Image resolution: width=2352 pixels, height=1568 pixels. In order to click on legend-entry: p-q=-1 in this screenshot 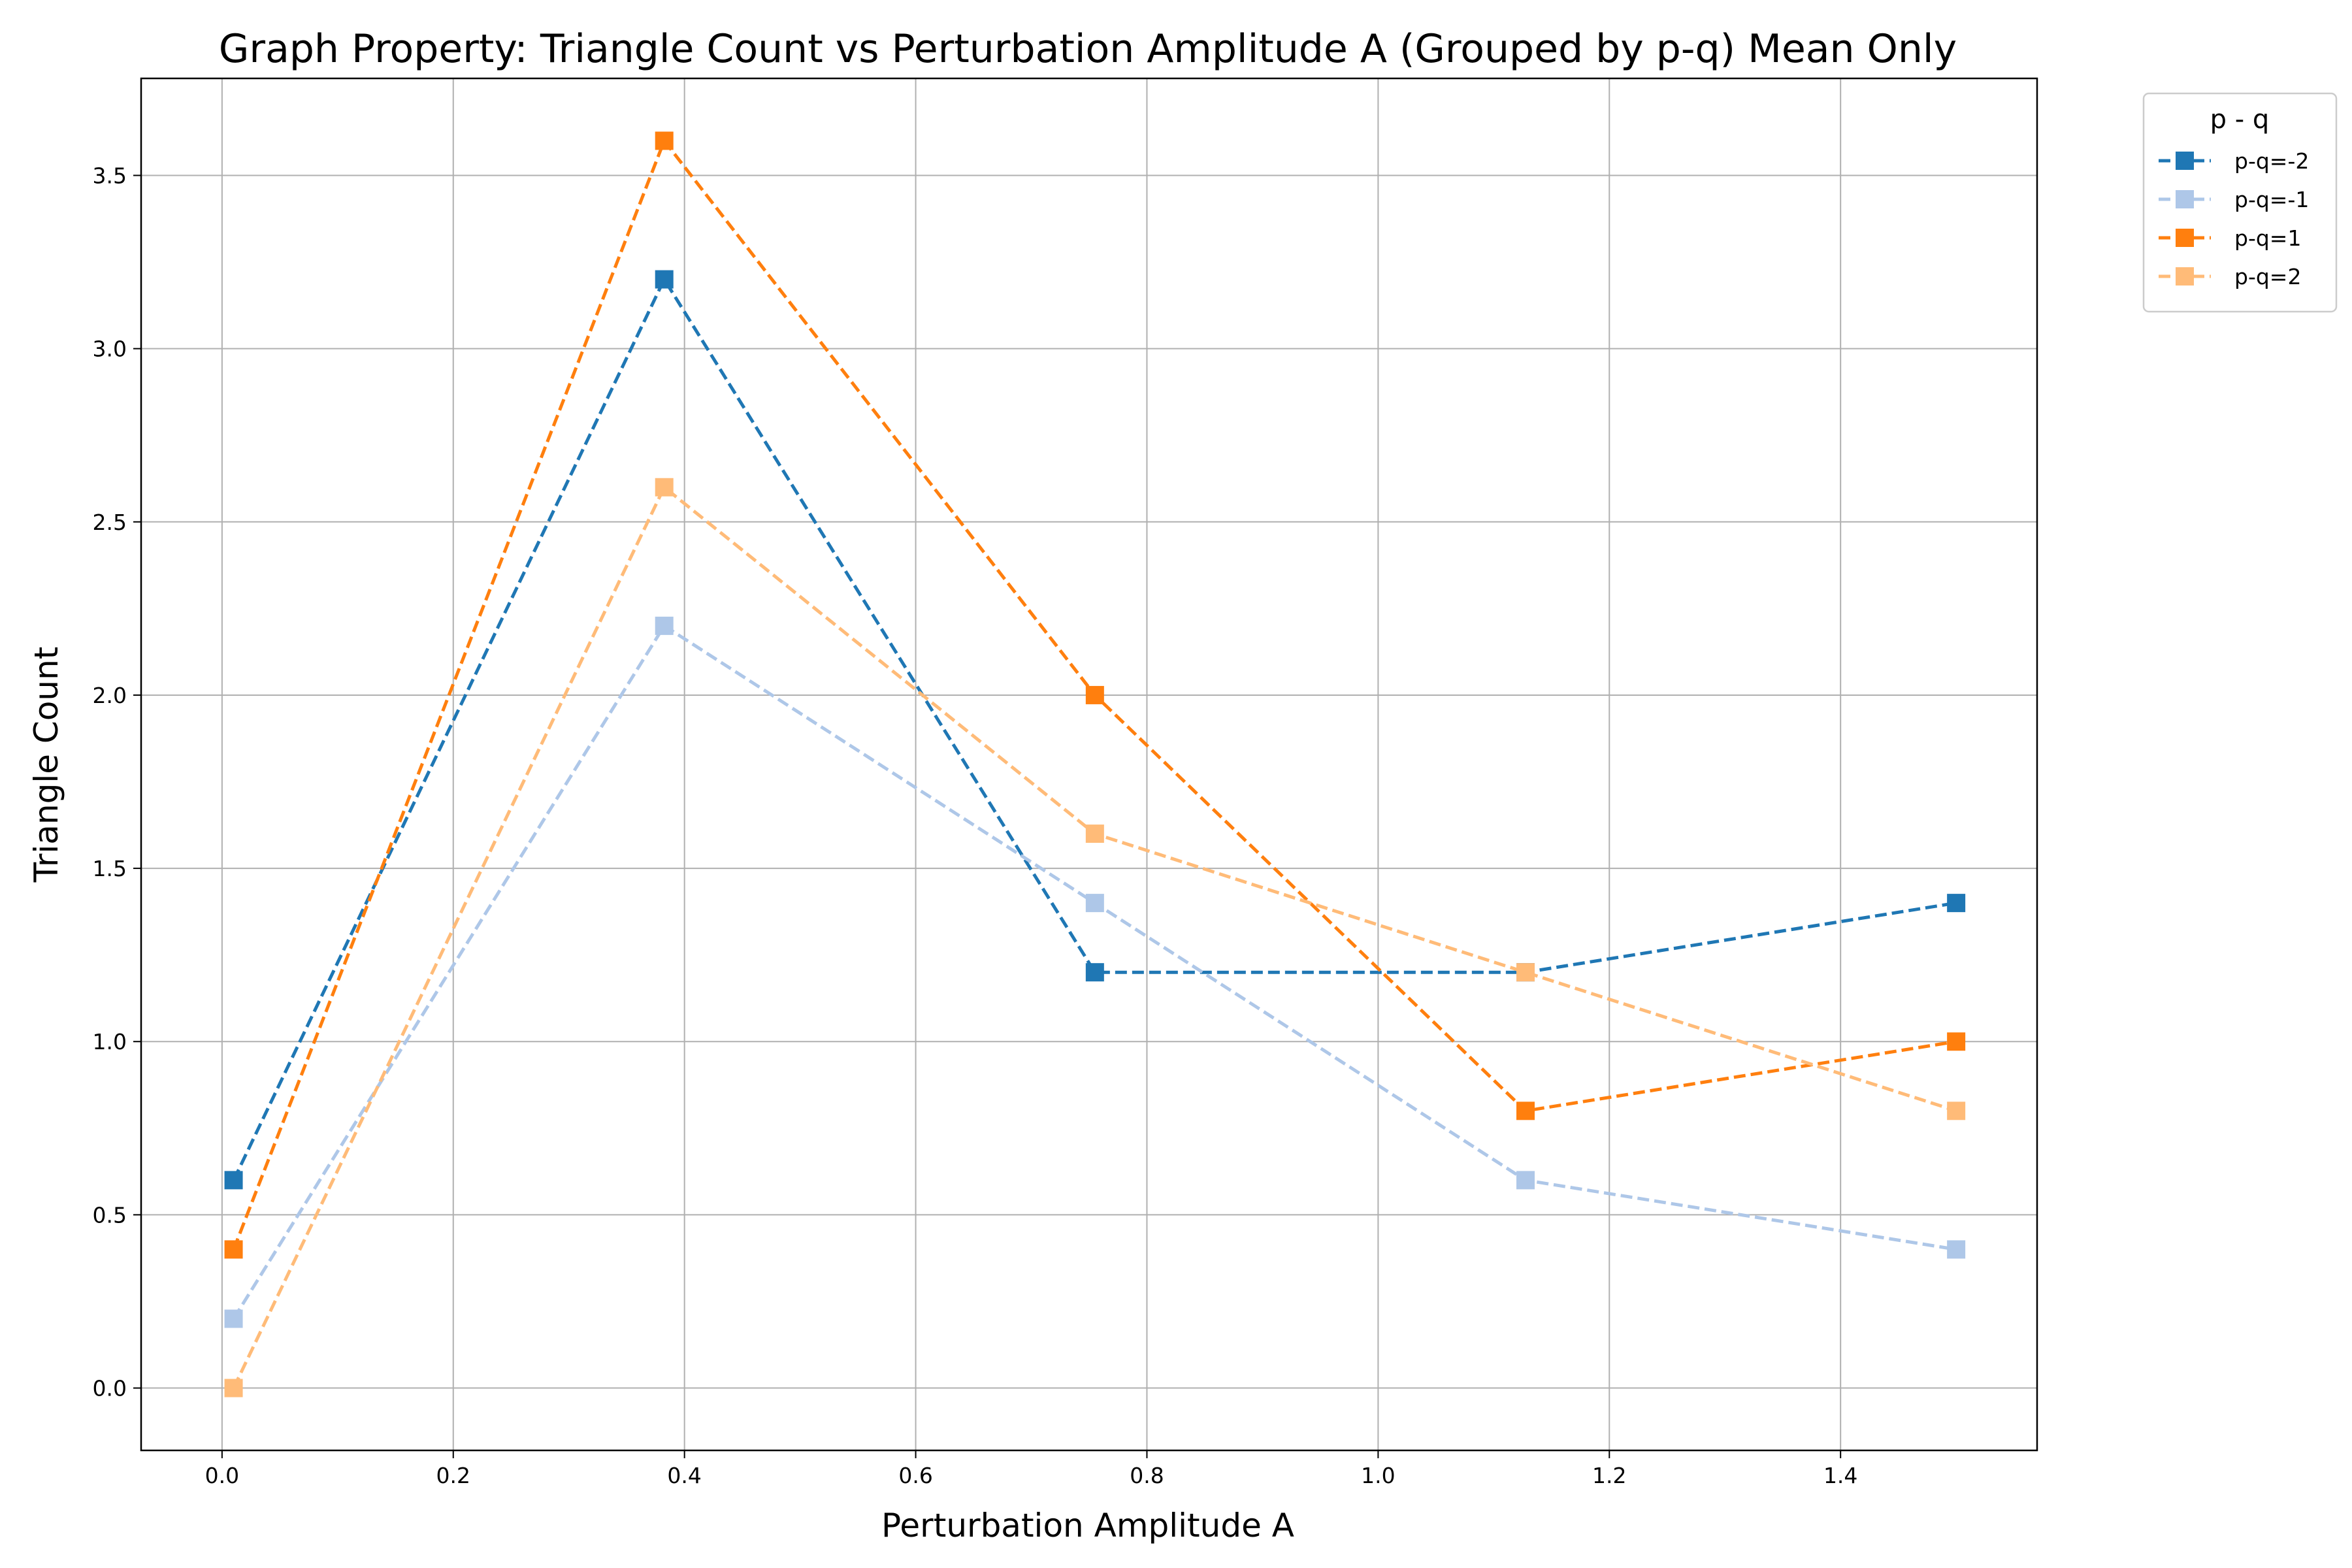, I will do `click(2234, 199)`.